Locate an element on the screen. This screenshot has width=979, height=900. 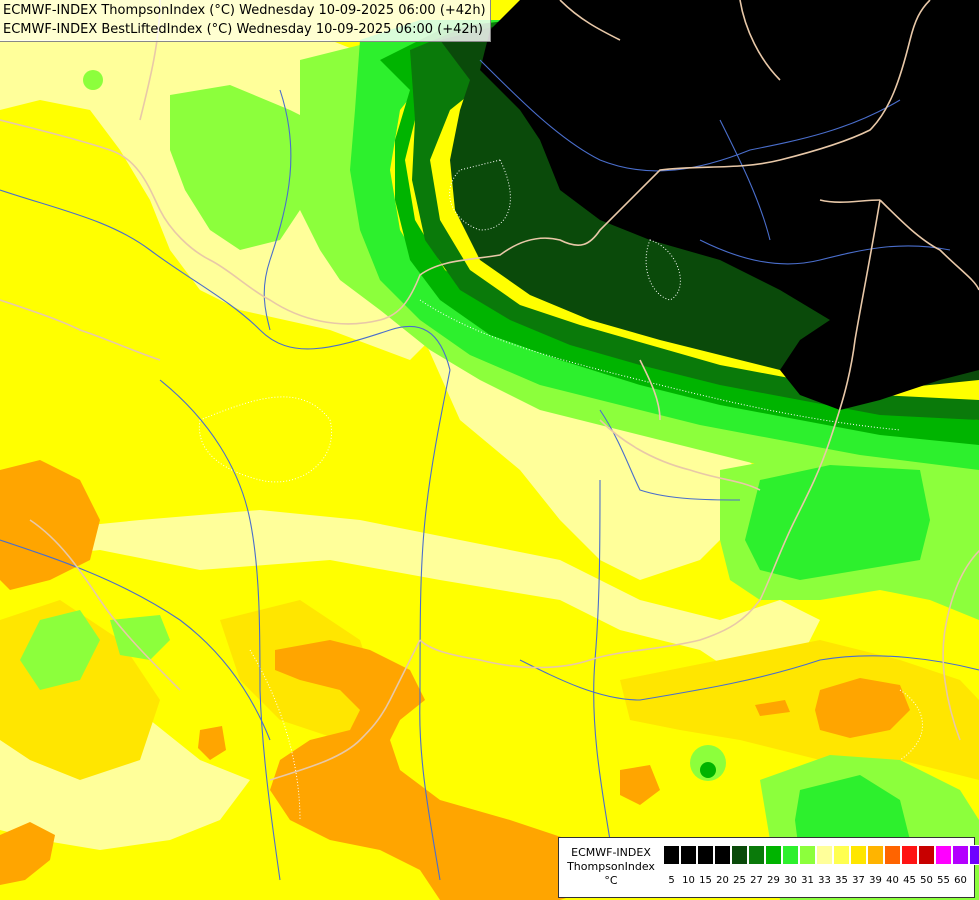
legend-tick-label: 27 is located at coordinates (756, 880).